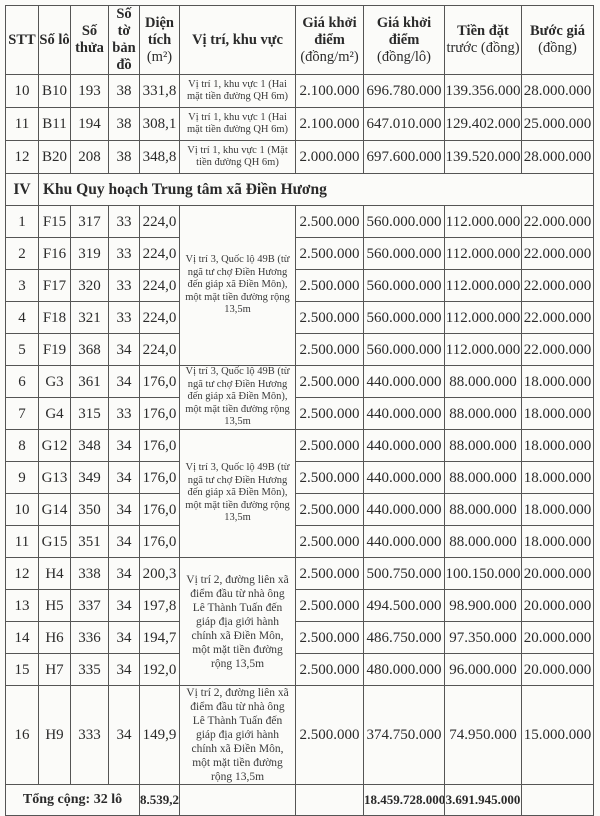 This screenshot has height=816, width=600. Describe the element at coordinates (22, 40) in the screenshot. I see `header-stt: STT` at that location.